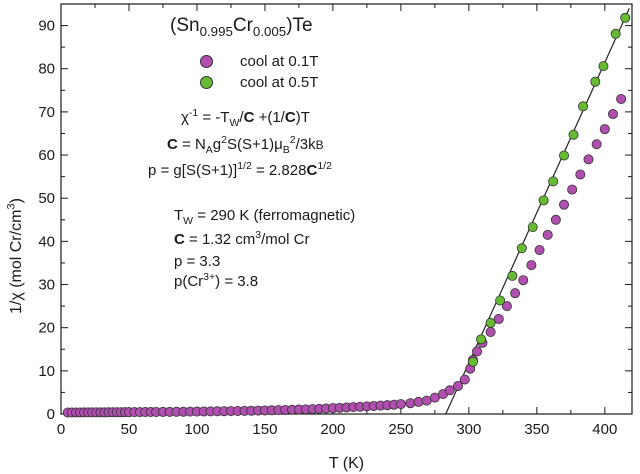 The image size is (640, 474). I want to click on legend-item-0.5T: cool at 0.5T, so click(259, 82).